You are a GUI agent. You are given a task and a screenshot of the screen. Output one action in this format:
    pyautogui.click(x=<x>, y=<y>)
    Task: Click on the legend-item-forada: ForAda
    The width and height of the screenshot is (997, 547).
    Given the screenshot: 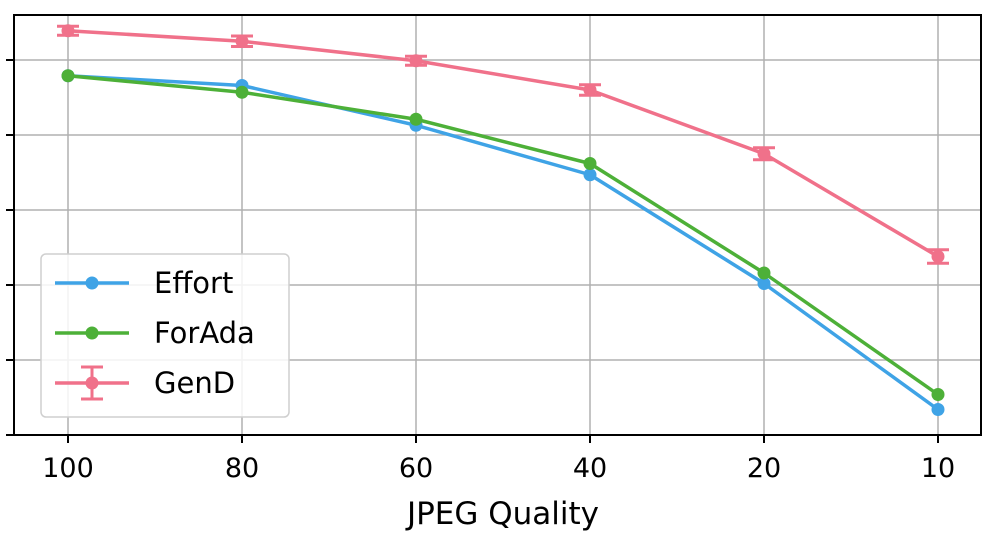 What is the action you would take?
    pyautogui.click(x=155, y=333)
    